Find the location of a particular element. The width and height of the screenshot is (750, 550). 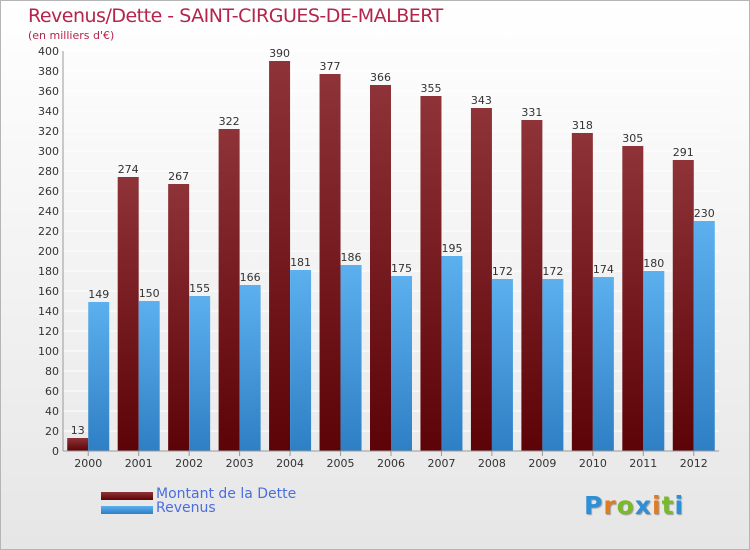

x-tick-label: 2000 is located at coordinates (88, 463).